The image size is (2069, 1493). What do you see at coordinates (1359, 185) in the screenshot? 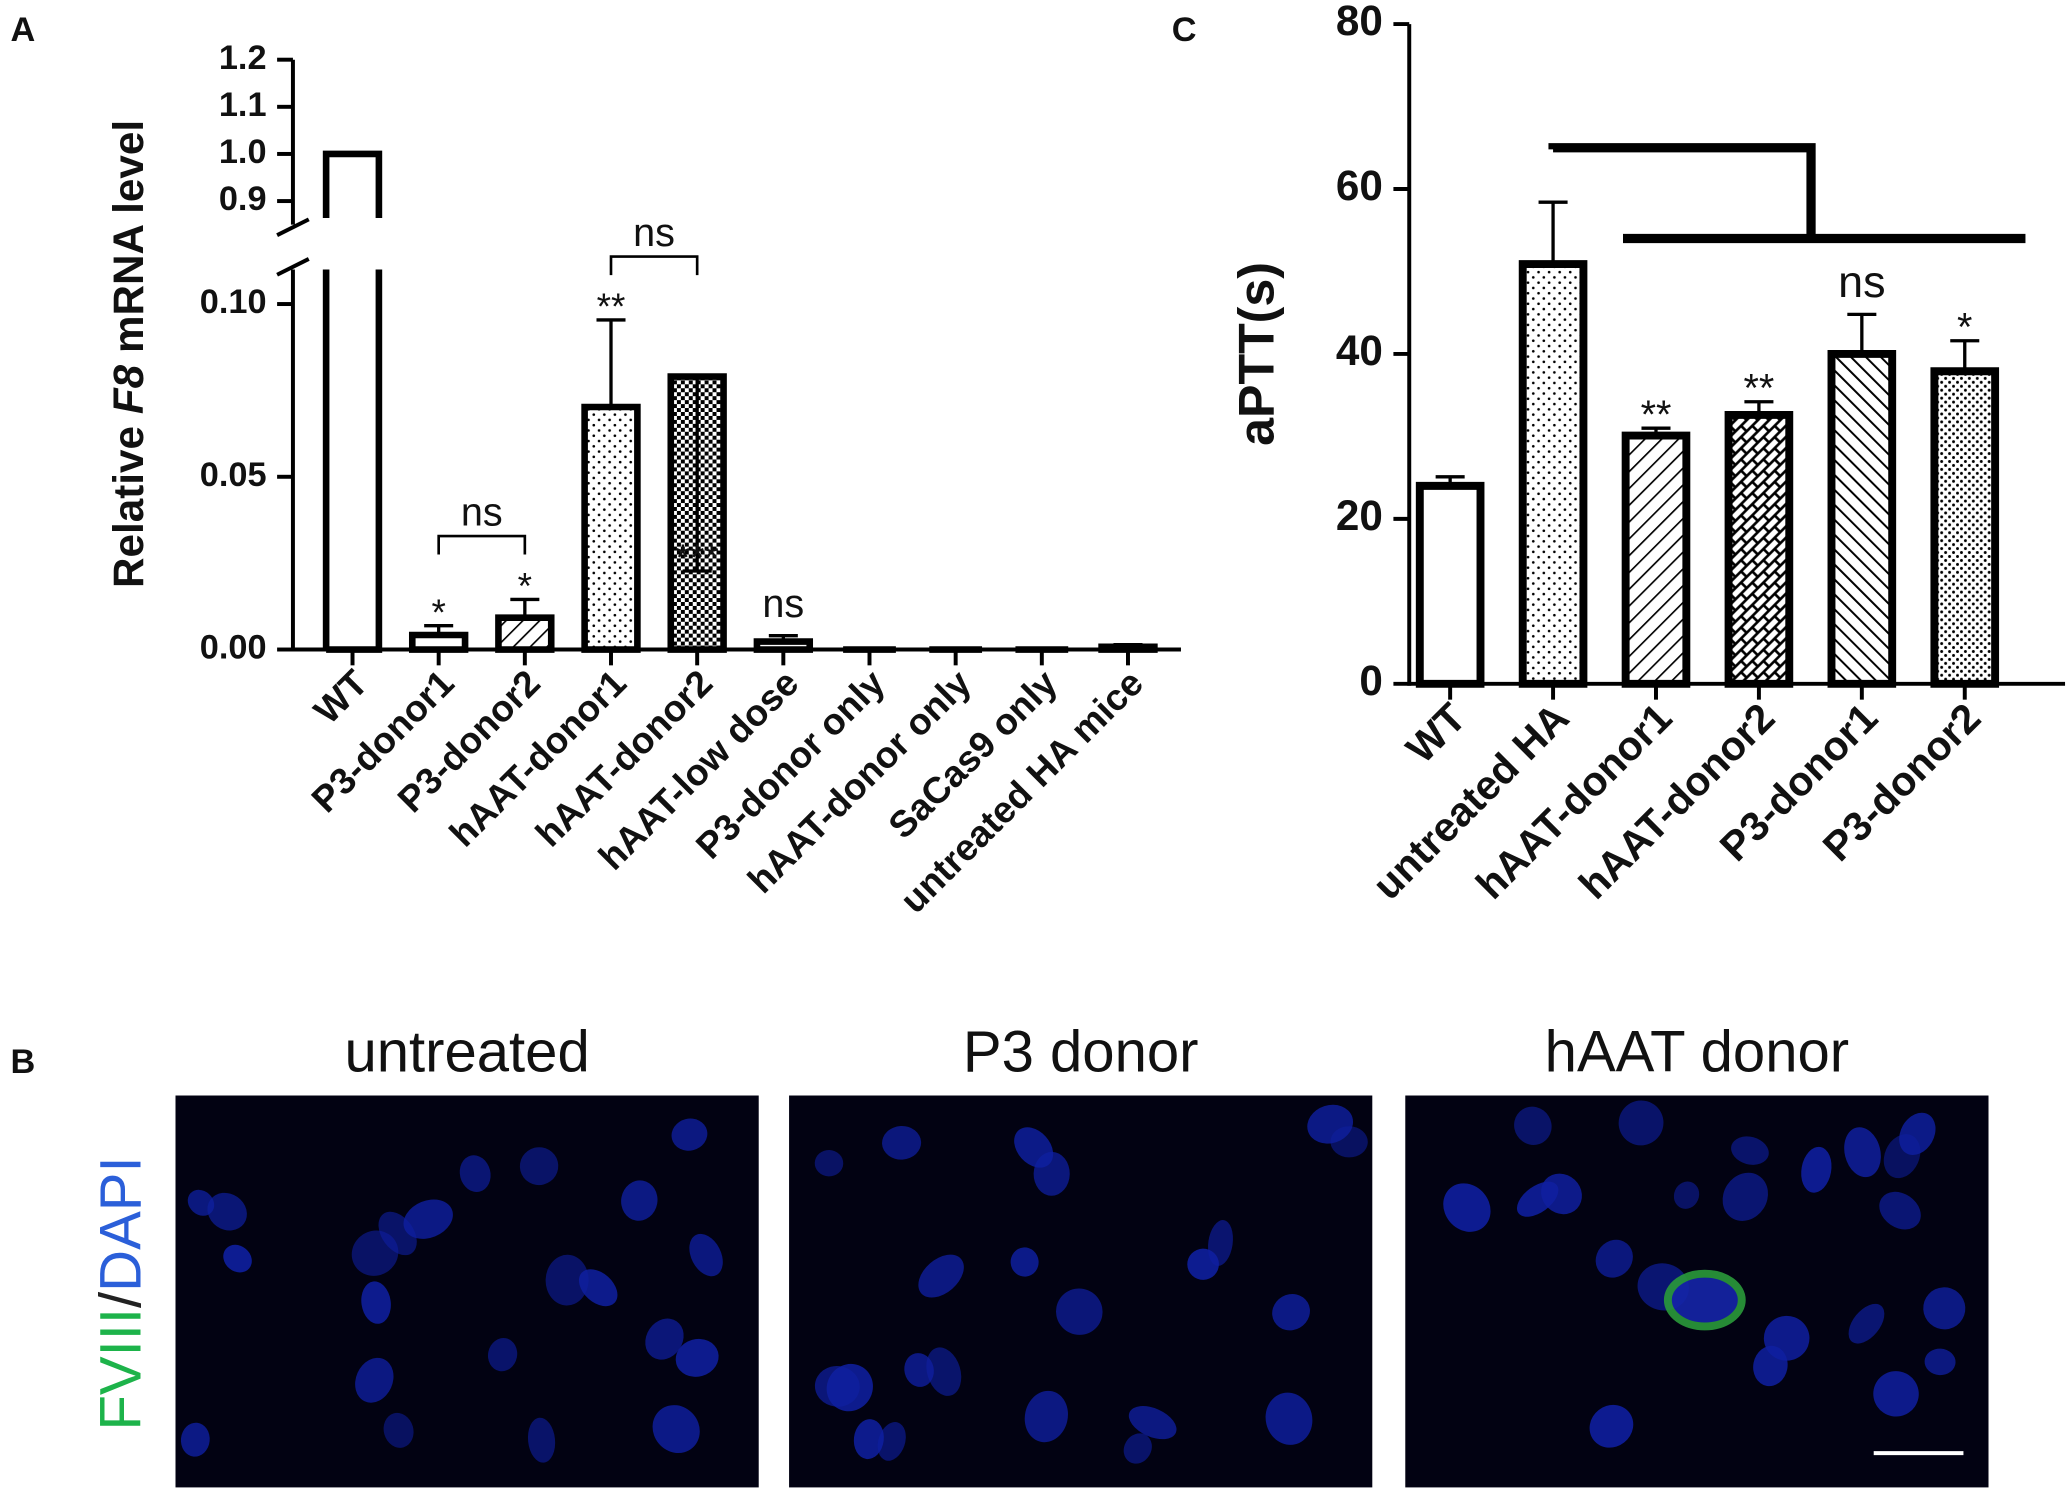
I see `y-tick-label: 60` at bounding box center [1359, 185].